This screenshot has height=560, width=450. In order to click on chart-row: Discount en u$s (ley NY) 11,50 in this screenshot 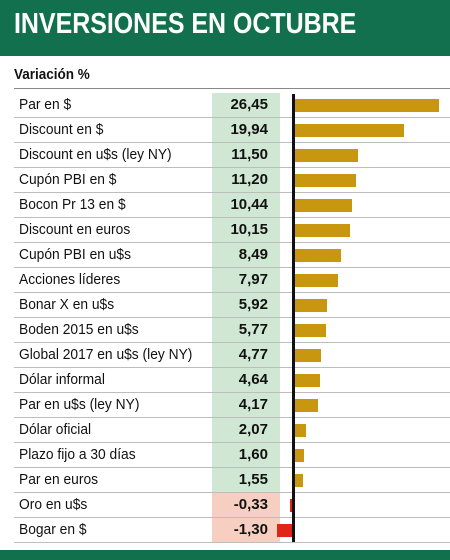, I will do `click(225, 155)`.